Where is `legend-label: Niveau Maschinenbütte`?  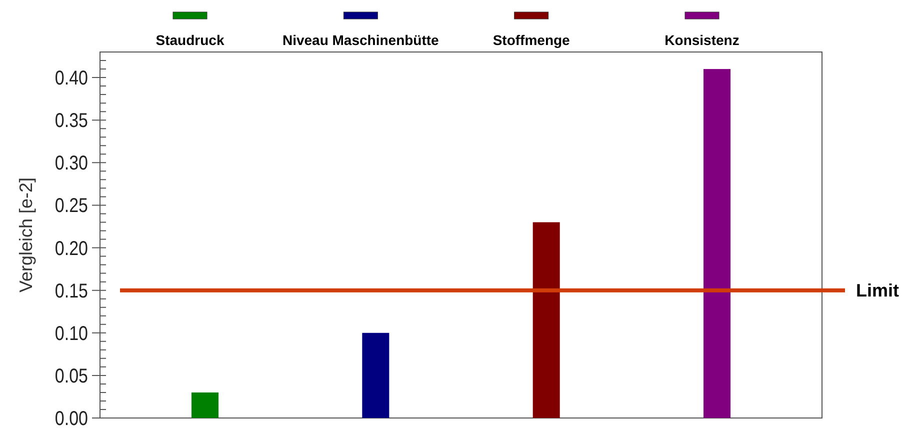
legend-label: Niveau Maschinenbütte is located at coordinates (361, 40).